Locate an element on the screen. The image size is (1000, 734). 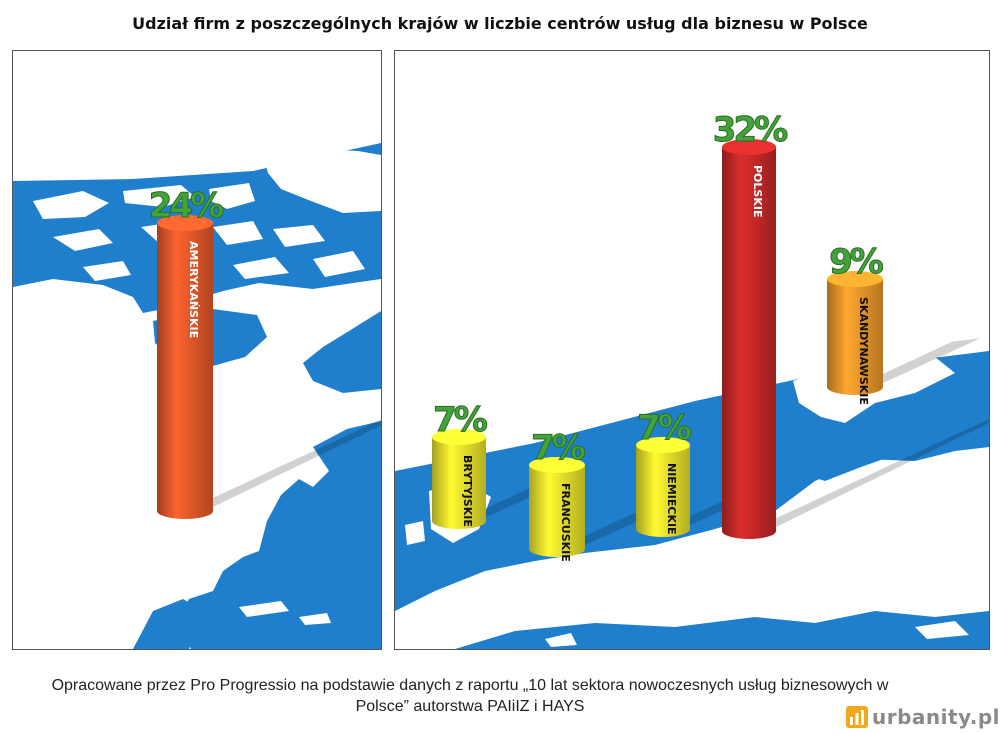
bar-chart-logo-icon is located at coordinates (857, 717).